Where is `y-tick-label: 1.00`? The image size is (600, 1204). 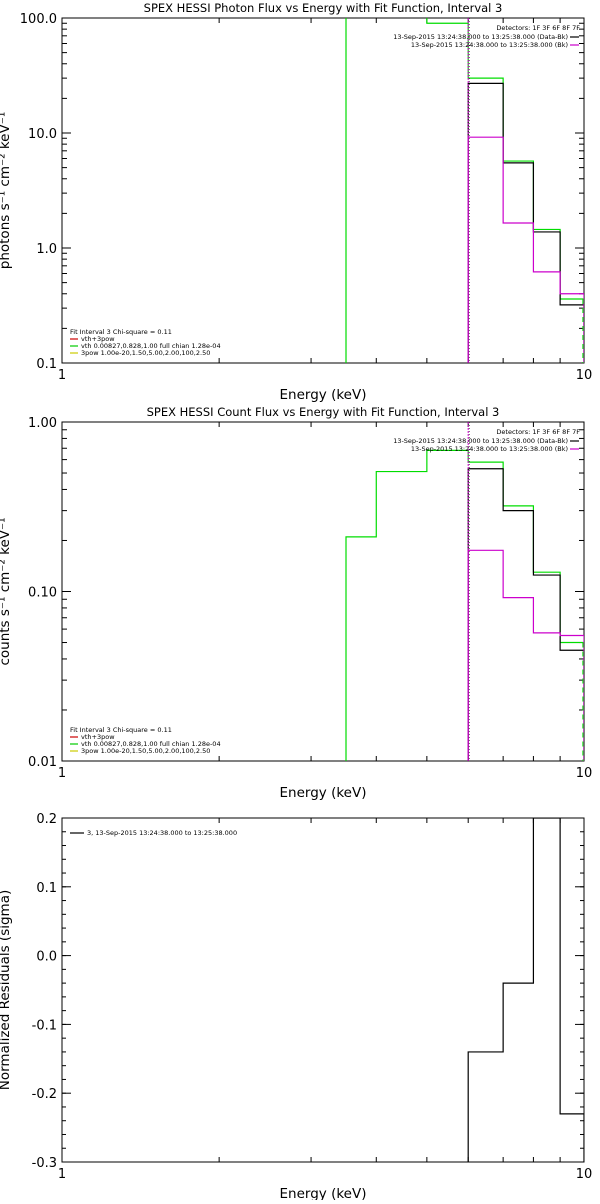
y-tick-label: 1.00 is located at coordinates (42, 423).